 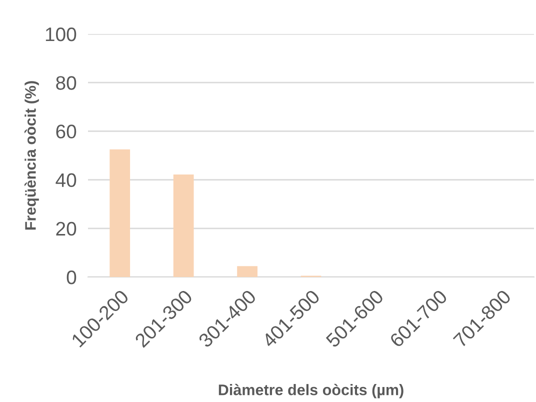 What do you see at coordinates (66, 131) in the screenshot?
I see `y-tick-label: 60` at bounding box center [66, 131].